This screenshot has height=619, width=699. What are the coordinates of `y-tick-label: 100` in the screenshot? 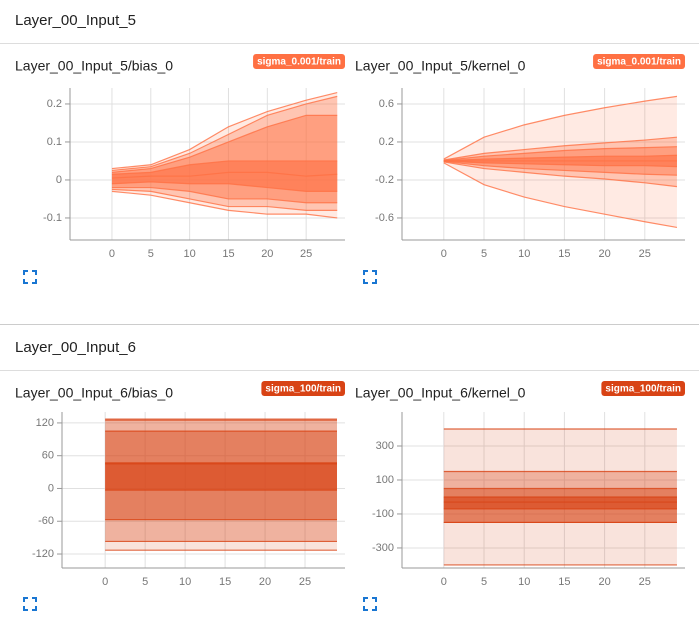 It's located at (385, 480).